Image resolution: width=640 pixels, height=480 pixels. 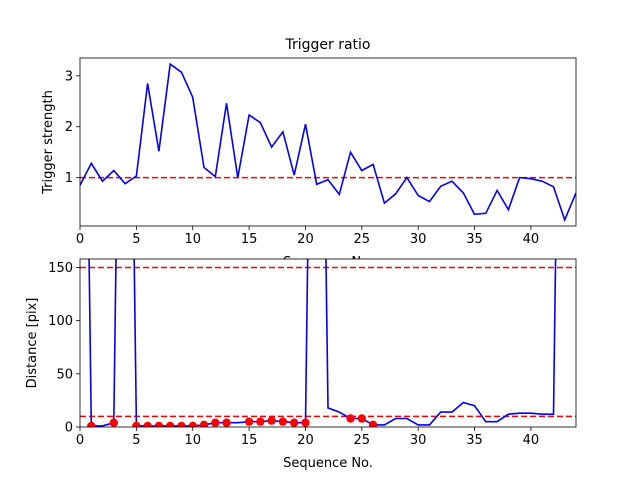 I want to click on top-y-axis-label: Trigger strength, so click(x=48, y=142).